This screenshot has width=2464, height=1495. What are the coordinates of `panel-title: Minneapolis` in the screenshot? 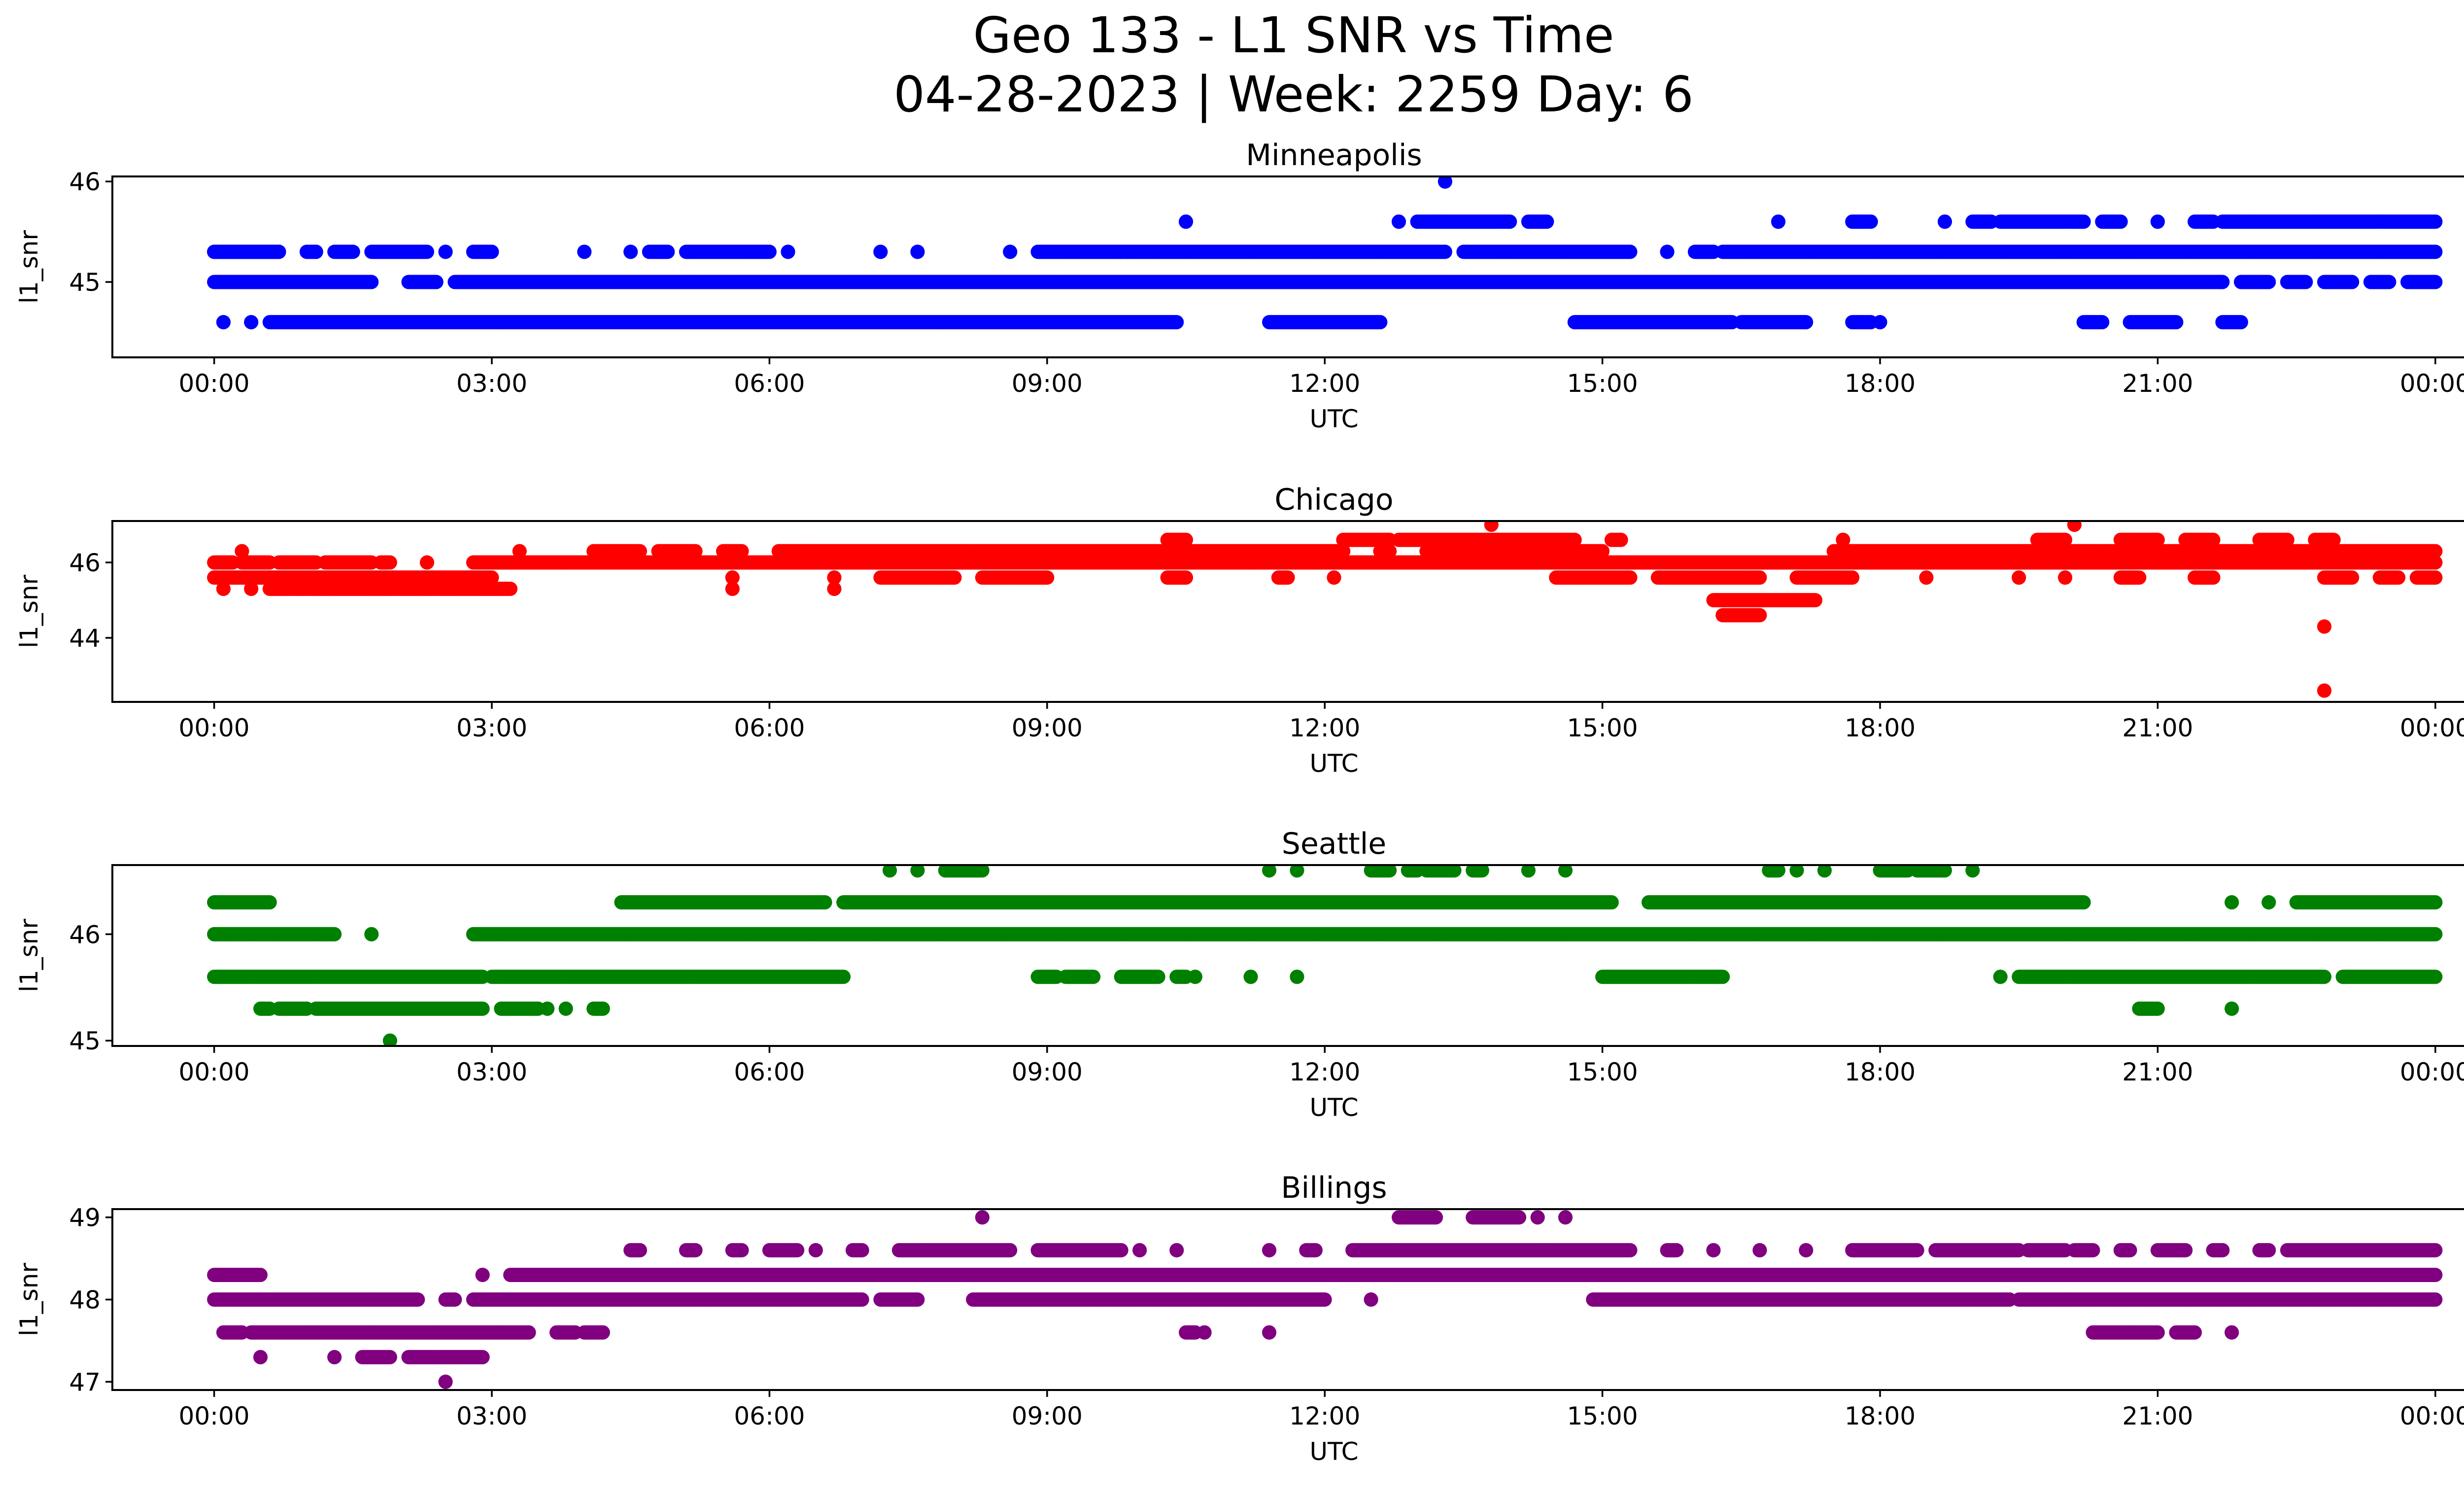 It's located at (1334, 155).